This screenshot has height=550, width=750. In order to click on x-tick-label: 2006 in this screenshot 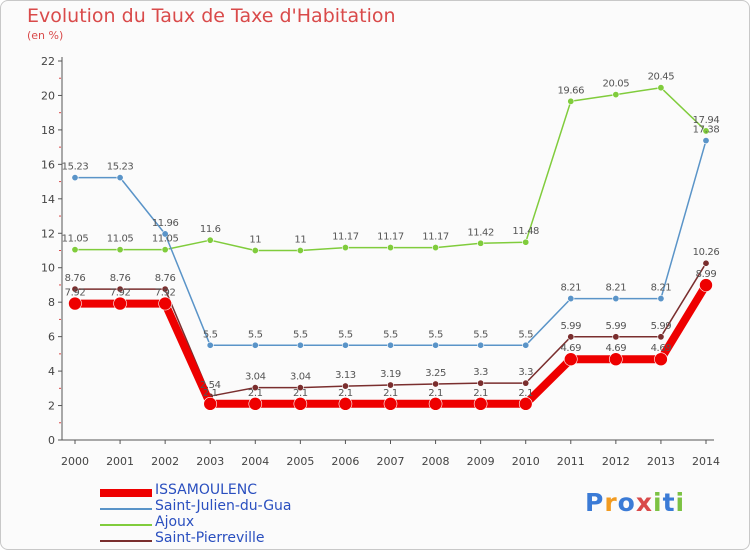, I will do `click(345, 461)`.